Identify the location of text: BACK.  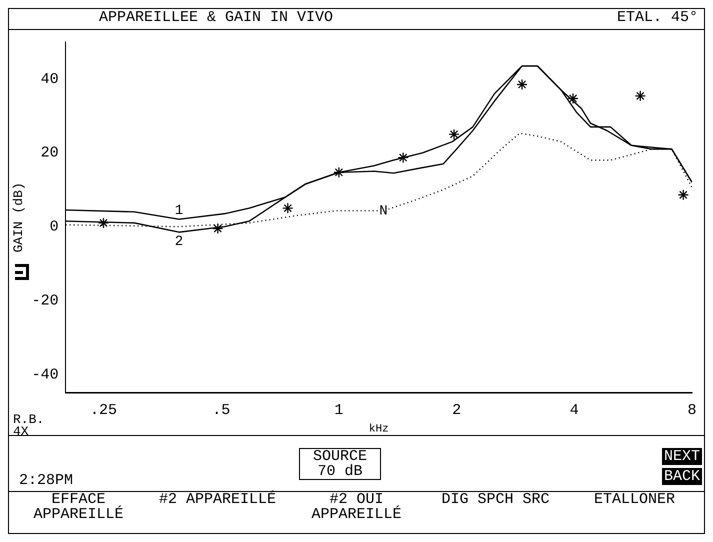
(682, 476).